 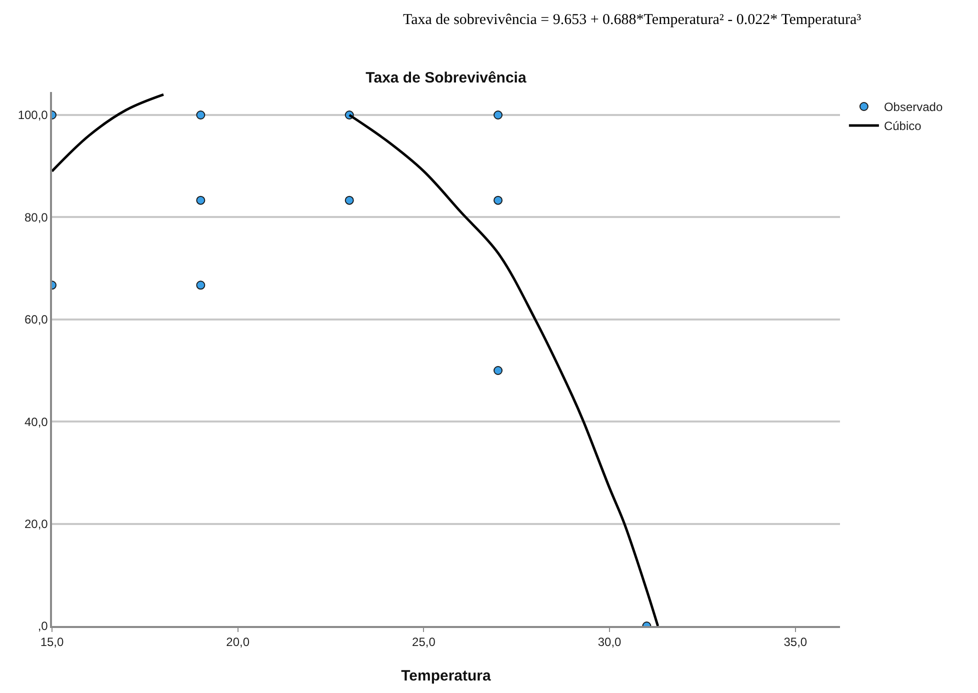 What do you see at coordinates (36, 217) in the screenshot?
I see `y-tick-label: 80,0` at bounding box center [36, 217].